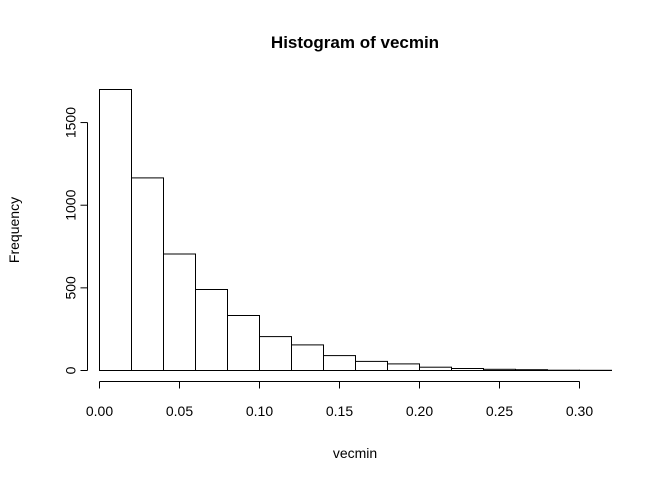 The height and width of the screenshot is (480, 672). What do you see at coordinates (71, 204) in the screenshot?
I see `y-tick-label: 1000` at bounding box center [71, 204].